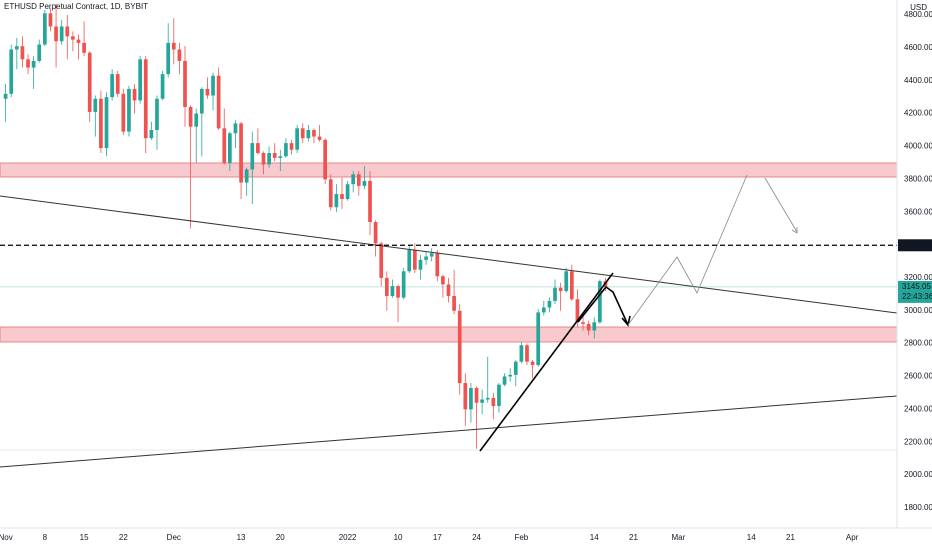 The image size is (932, 550). Describe the element at coordinates (917, 296) in the screenshot. I see `countdown-label: 22:43:36` at that location.